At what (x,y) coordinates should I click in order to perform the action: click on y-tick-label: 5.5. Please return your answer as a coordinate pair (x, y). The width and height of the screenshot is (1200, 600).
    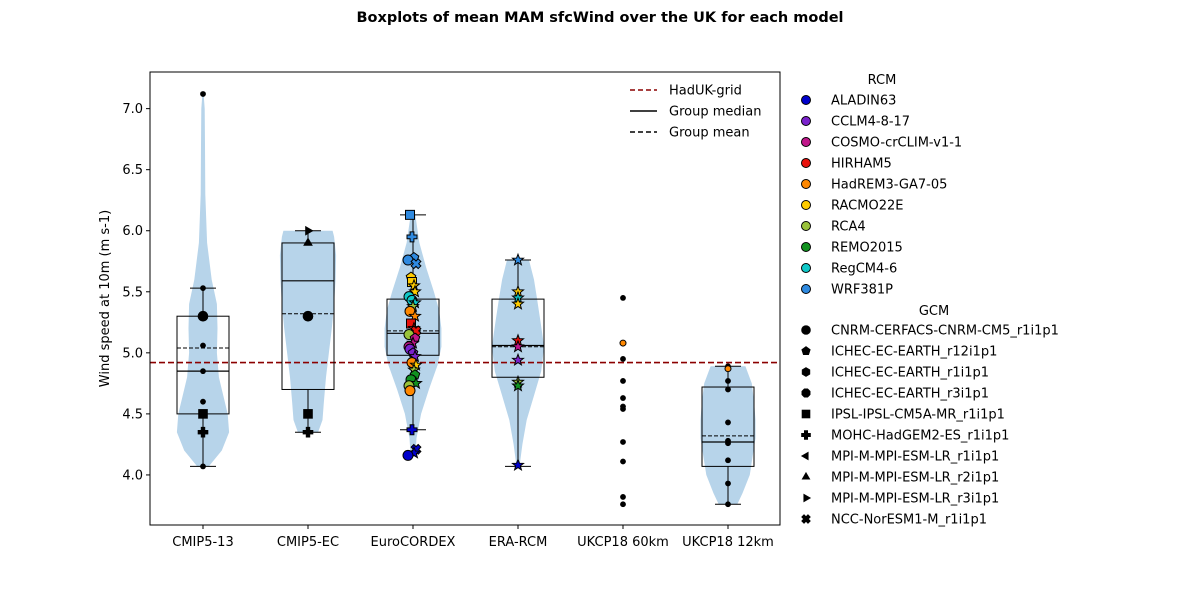
    Looking at the image, I should click on (132, 292).